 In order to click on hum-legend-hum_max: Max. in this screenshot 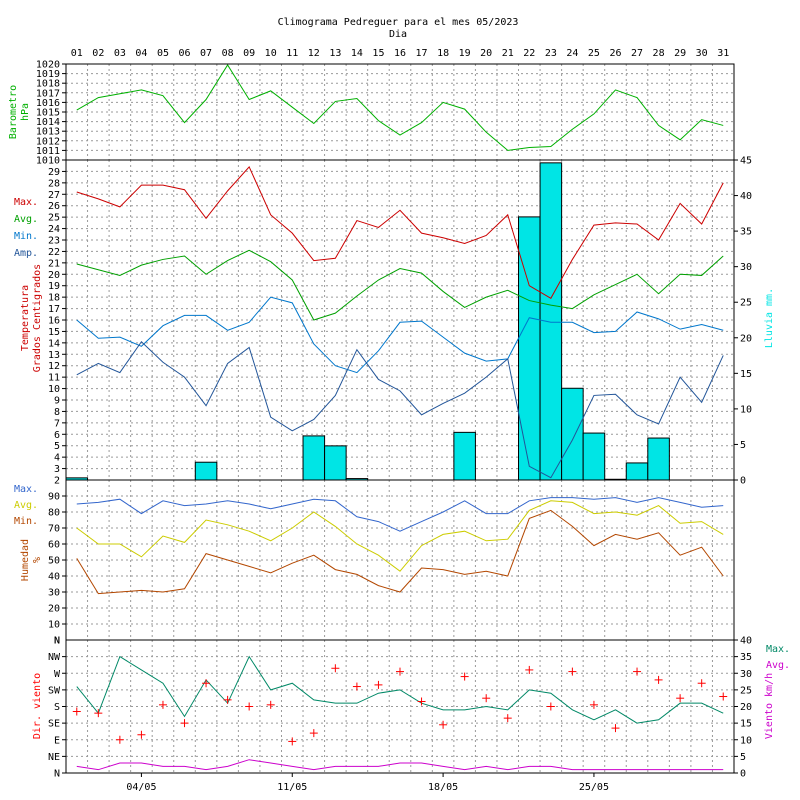, I will do `click(26, 489)`.